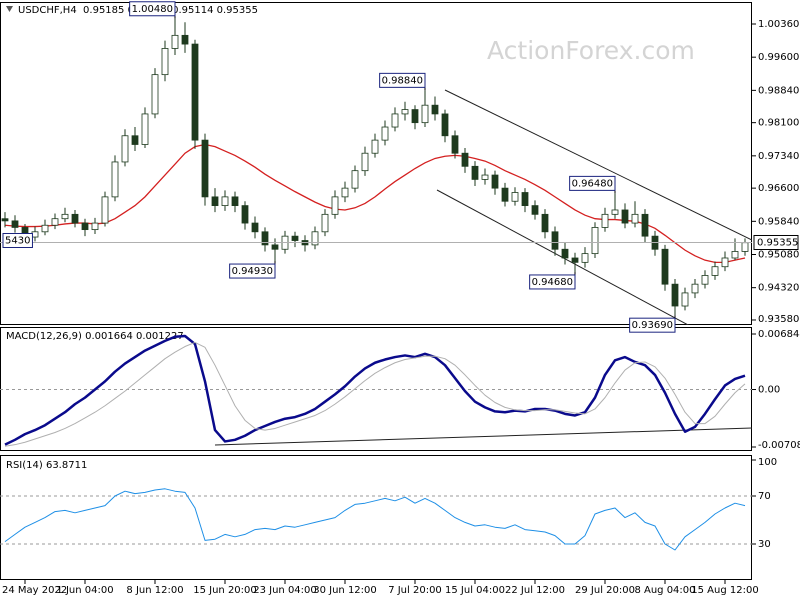 This screenshot has width=800, height=600. Describe the element at coordinates (778, 319) in the screenshot. I see `y-tick-label: 0.93580` at that location.